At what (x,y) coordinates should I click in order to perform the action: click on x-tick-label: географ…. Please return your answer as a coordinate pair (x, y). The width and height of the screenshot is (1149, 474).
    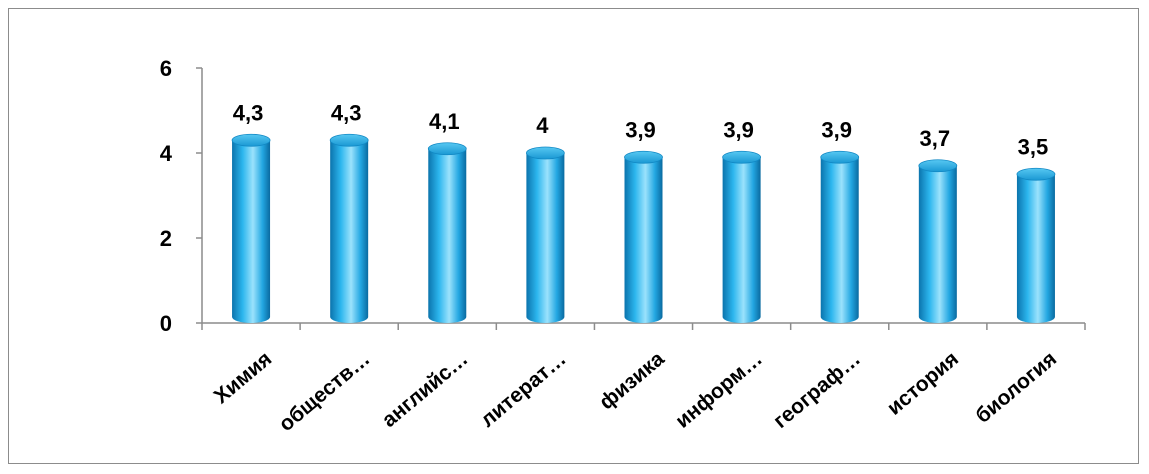
    Looking at the image, I should click on (817, 390).